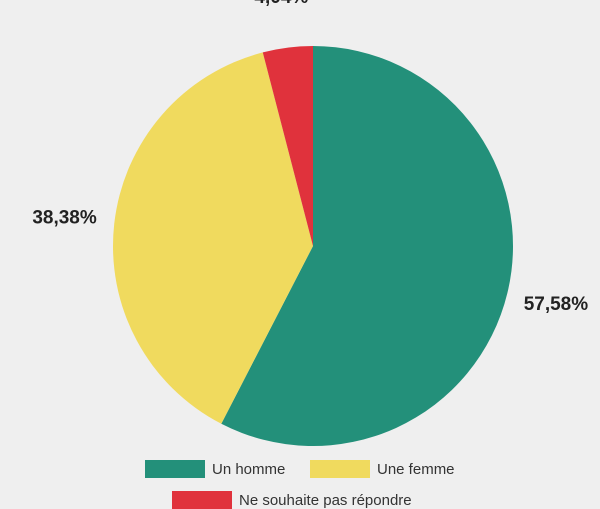  Describe the element at coordinates (281, 4) in the screenshot. I see `value-label: 4,04%` at that location.